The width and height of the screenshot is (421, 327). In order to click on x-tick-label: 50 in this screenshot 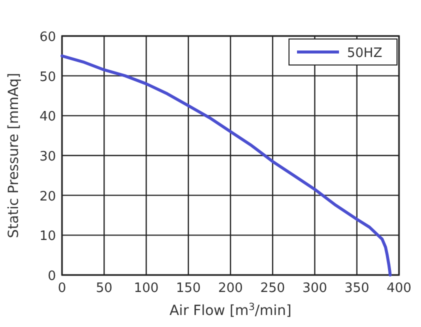, I will do `click(104, 288)`.